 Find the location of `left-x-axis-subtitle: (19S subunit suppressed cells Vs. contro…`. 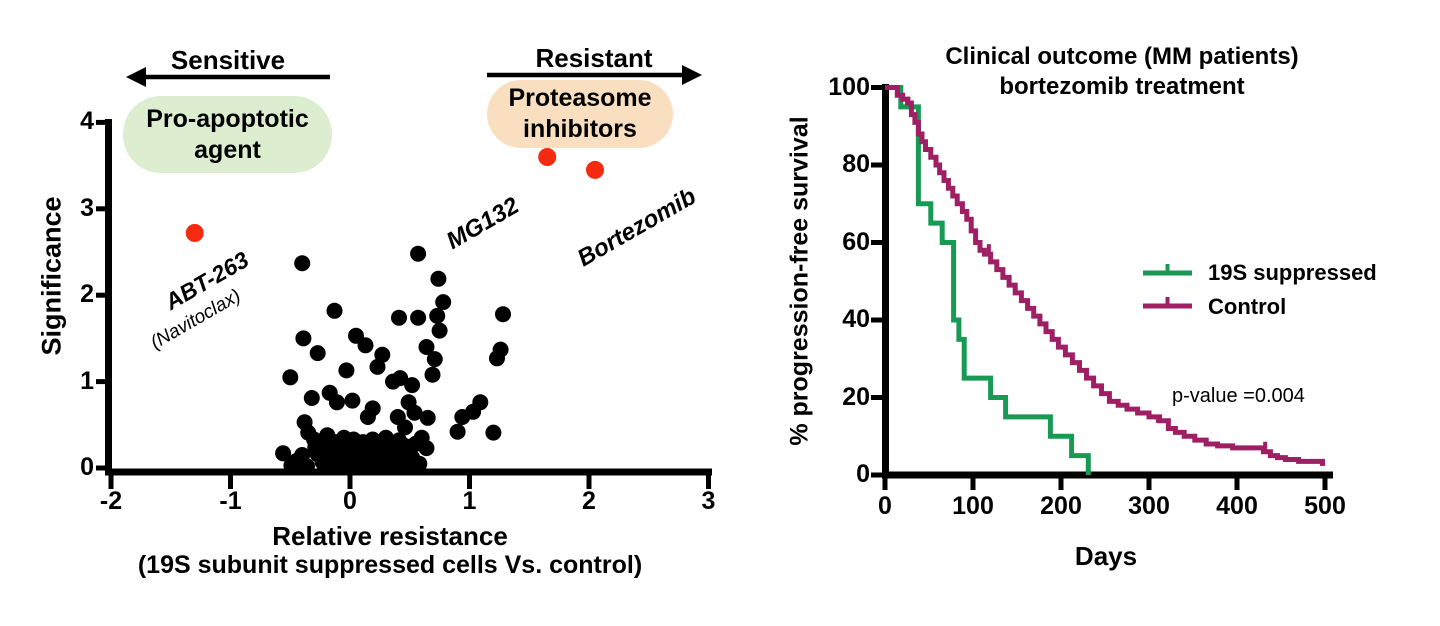

left-x-axis-subtitle: (19S subunit suppressed cells Vs. contro… is located at coordinates (390, 565).